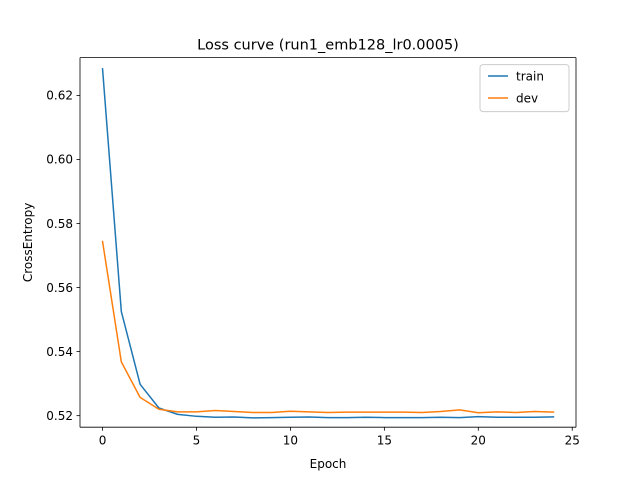 The height and width of the screenshot is (480, 640). What do you see at coordinates (290, 441) in the screenshot?
I see `x-tick-label: 10` at bounding box center [290, 441].